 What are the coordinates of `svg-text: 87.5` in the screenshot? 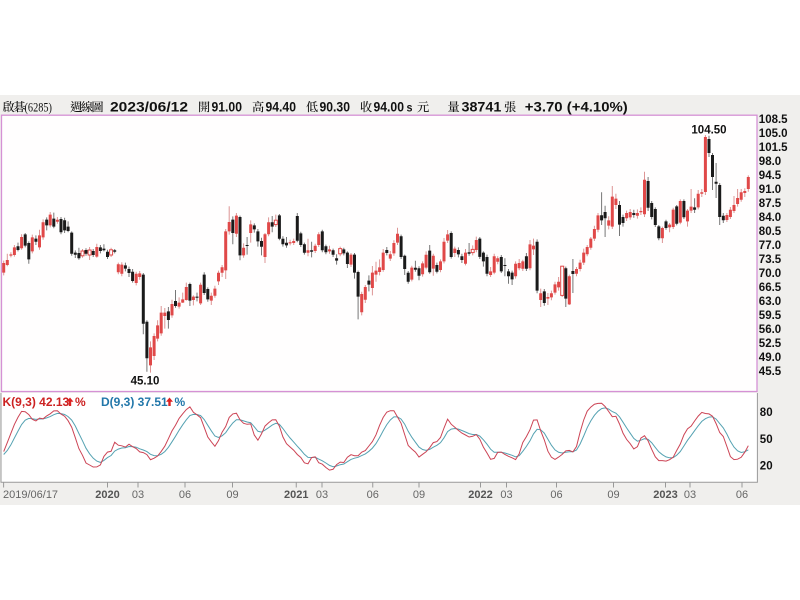 It's located at (770, 204).